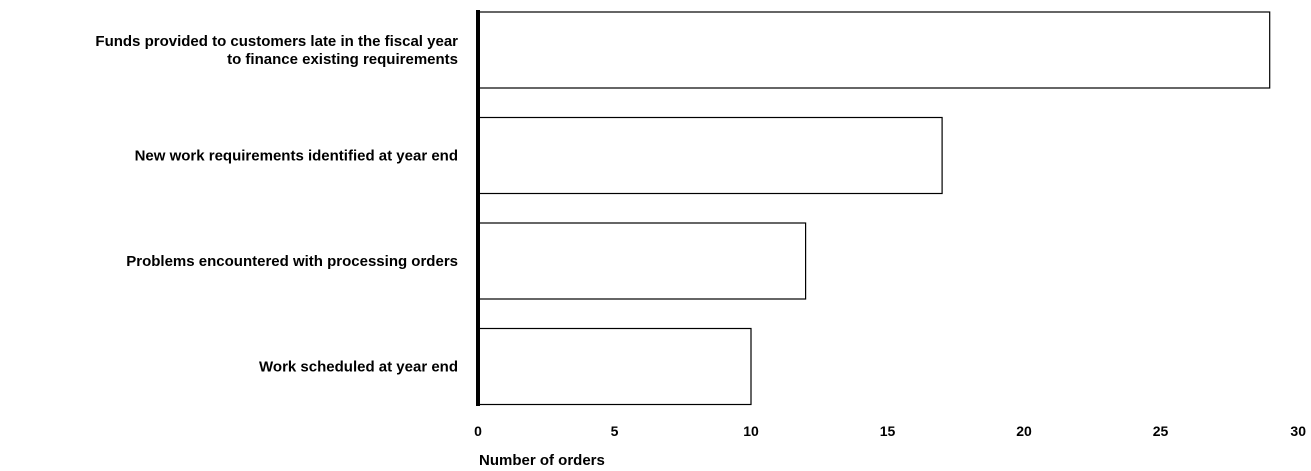  What do you see at coordinates (542, 460) in the screenshot?
I see `x-axis-title: Number of orders` at bounding box center [542, 460].